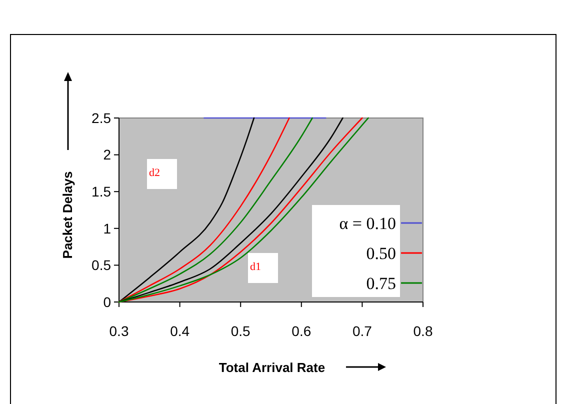 This screenshot has height=404, width=566. What do you see at coordinates (107, 154) in the screenshot?
I see `y-tick-label: 2` at bounding box center [107, 154].